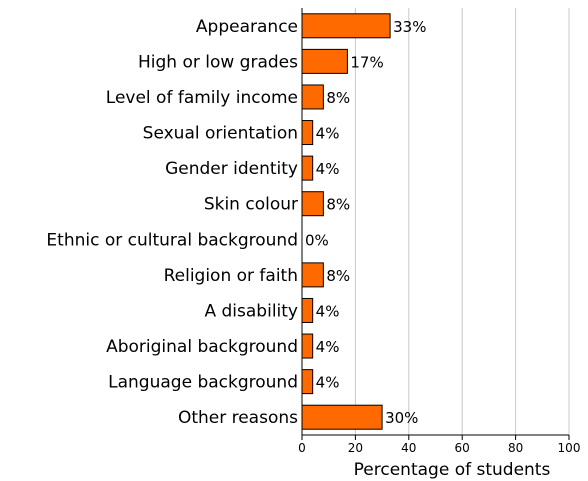 Image resolution: width=588 pixels, height=481 pixels. What do you see at coordinates (408, 448) in the screenshot?
I see `x-tick-label-40: 40` at bounding box center [408, 448].